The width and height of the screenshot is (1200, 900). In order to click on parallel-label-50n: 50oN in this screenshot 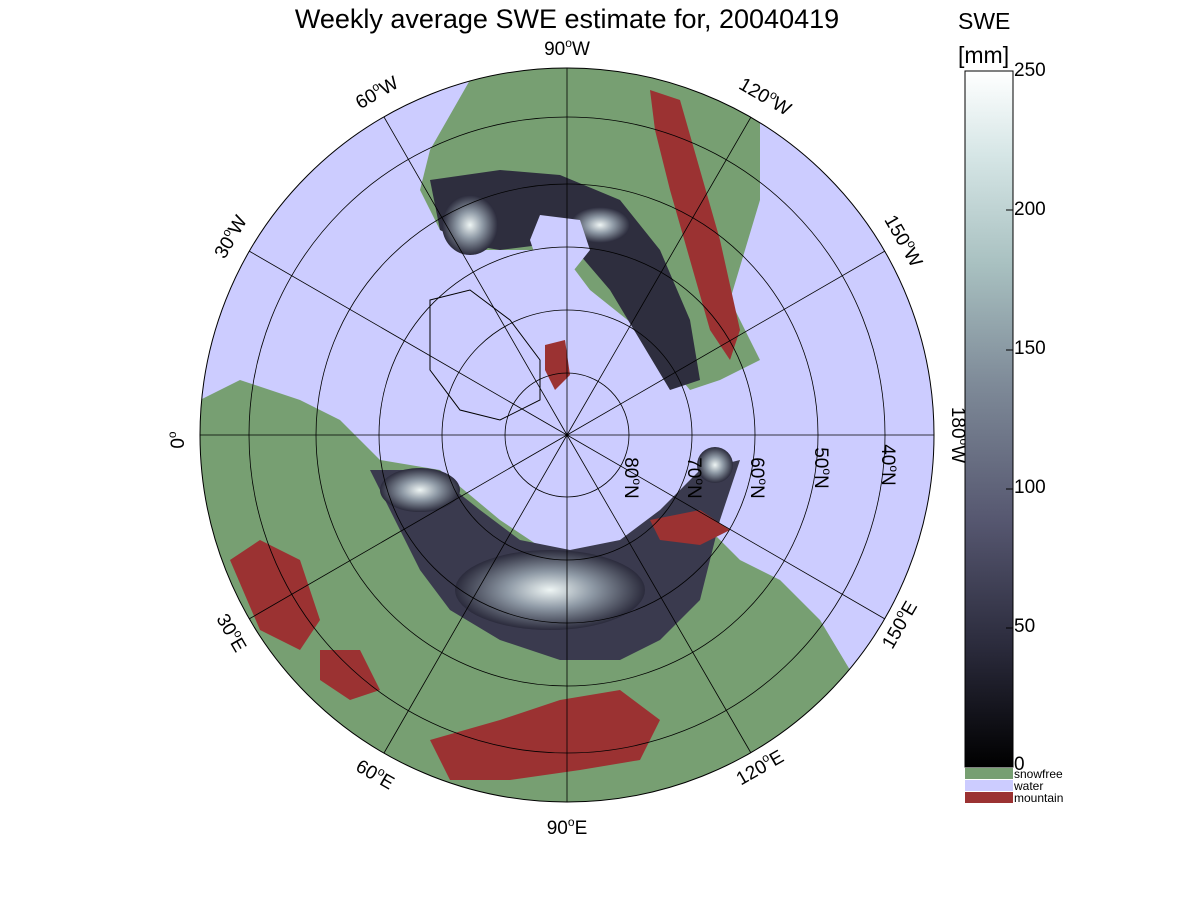, I will do `click(822, 468)`.